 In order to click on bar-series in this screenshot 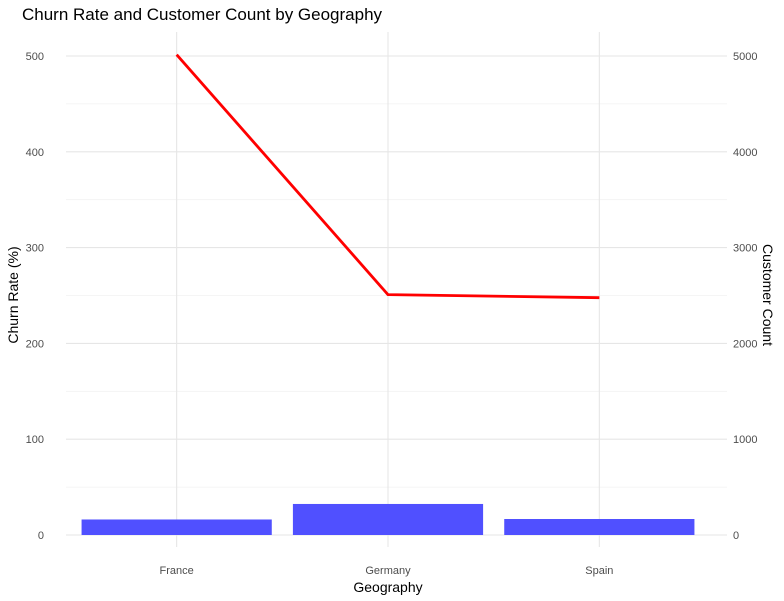, I will do `click(388, 519)`.